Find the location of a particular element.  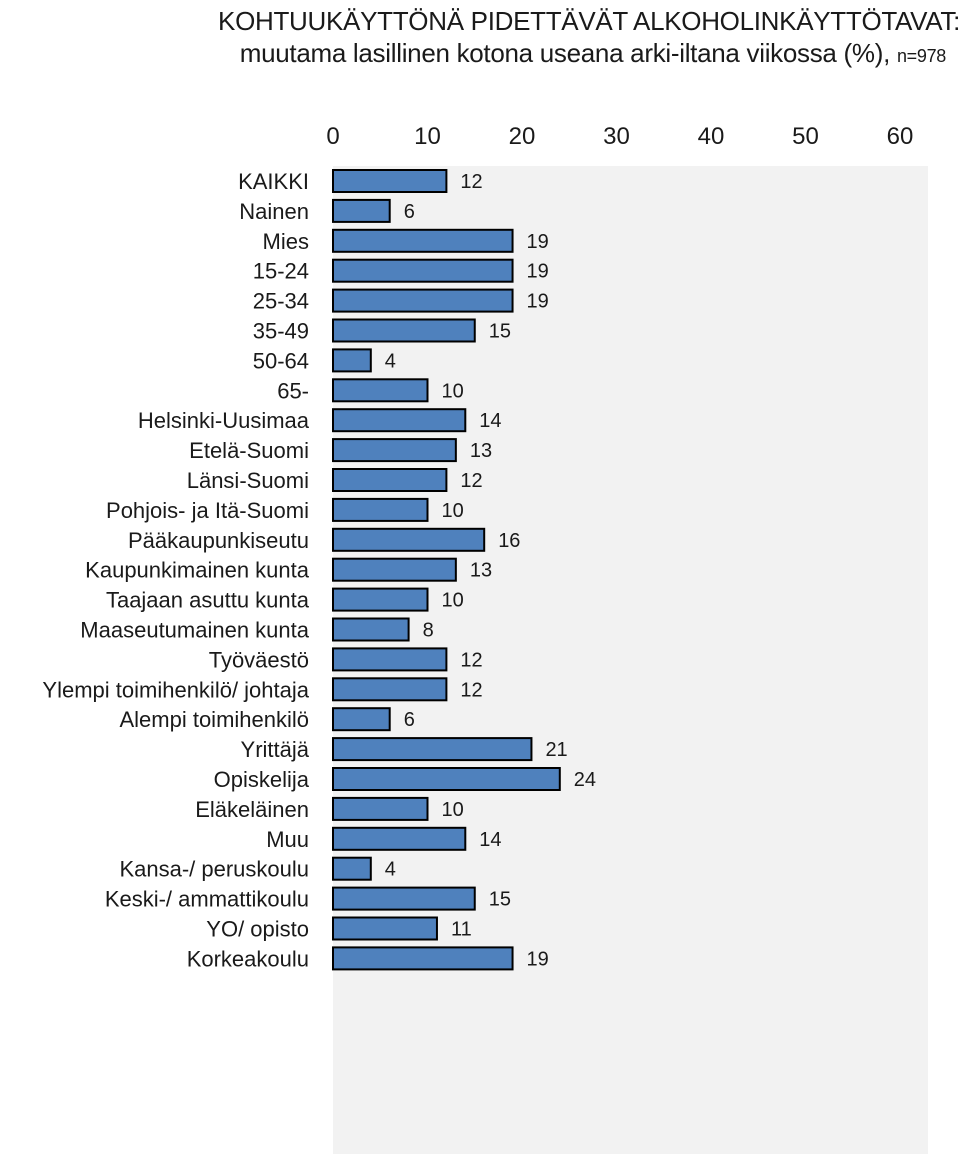

data-label: 11 is located at coordinates (461, 930).